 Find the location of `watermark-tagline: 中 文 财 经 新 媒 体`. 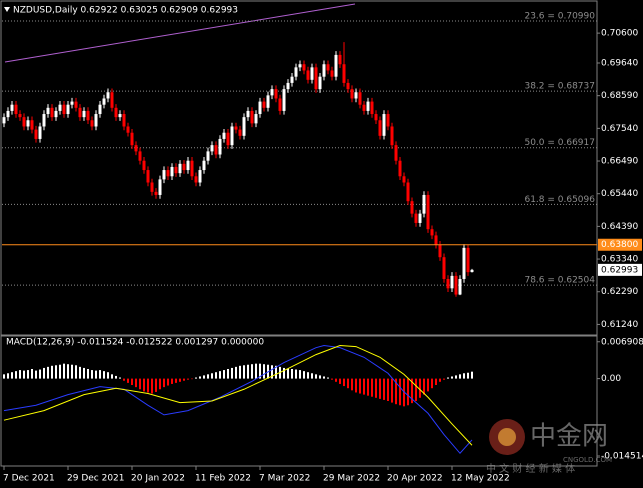

watermark-tagline: 中 文 财 经 新 媒 体 is located at coordinates (530, 468).